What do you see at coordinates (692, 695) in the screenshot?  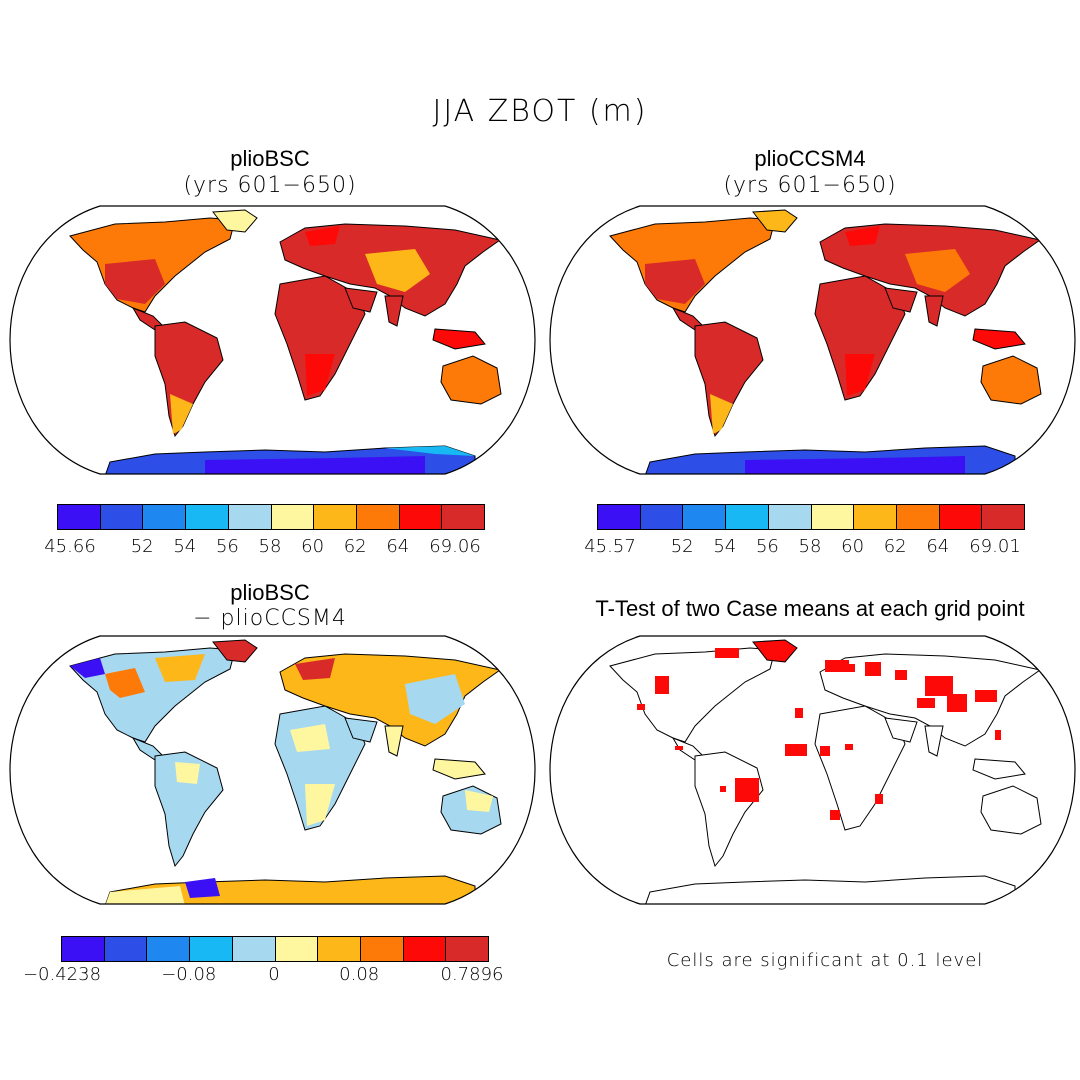 I see `north-america-outline` at bounding box center [692, 695].